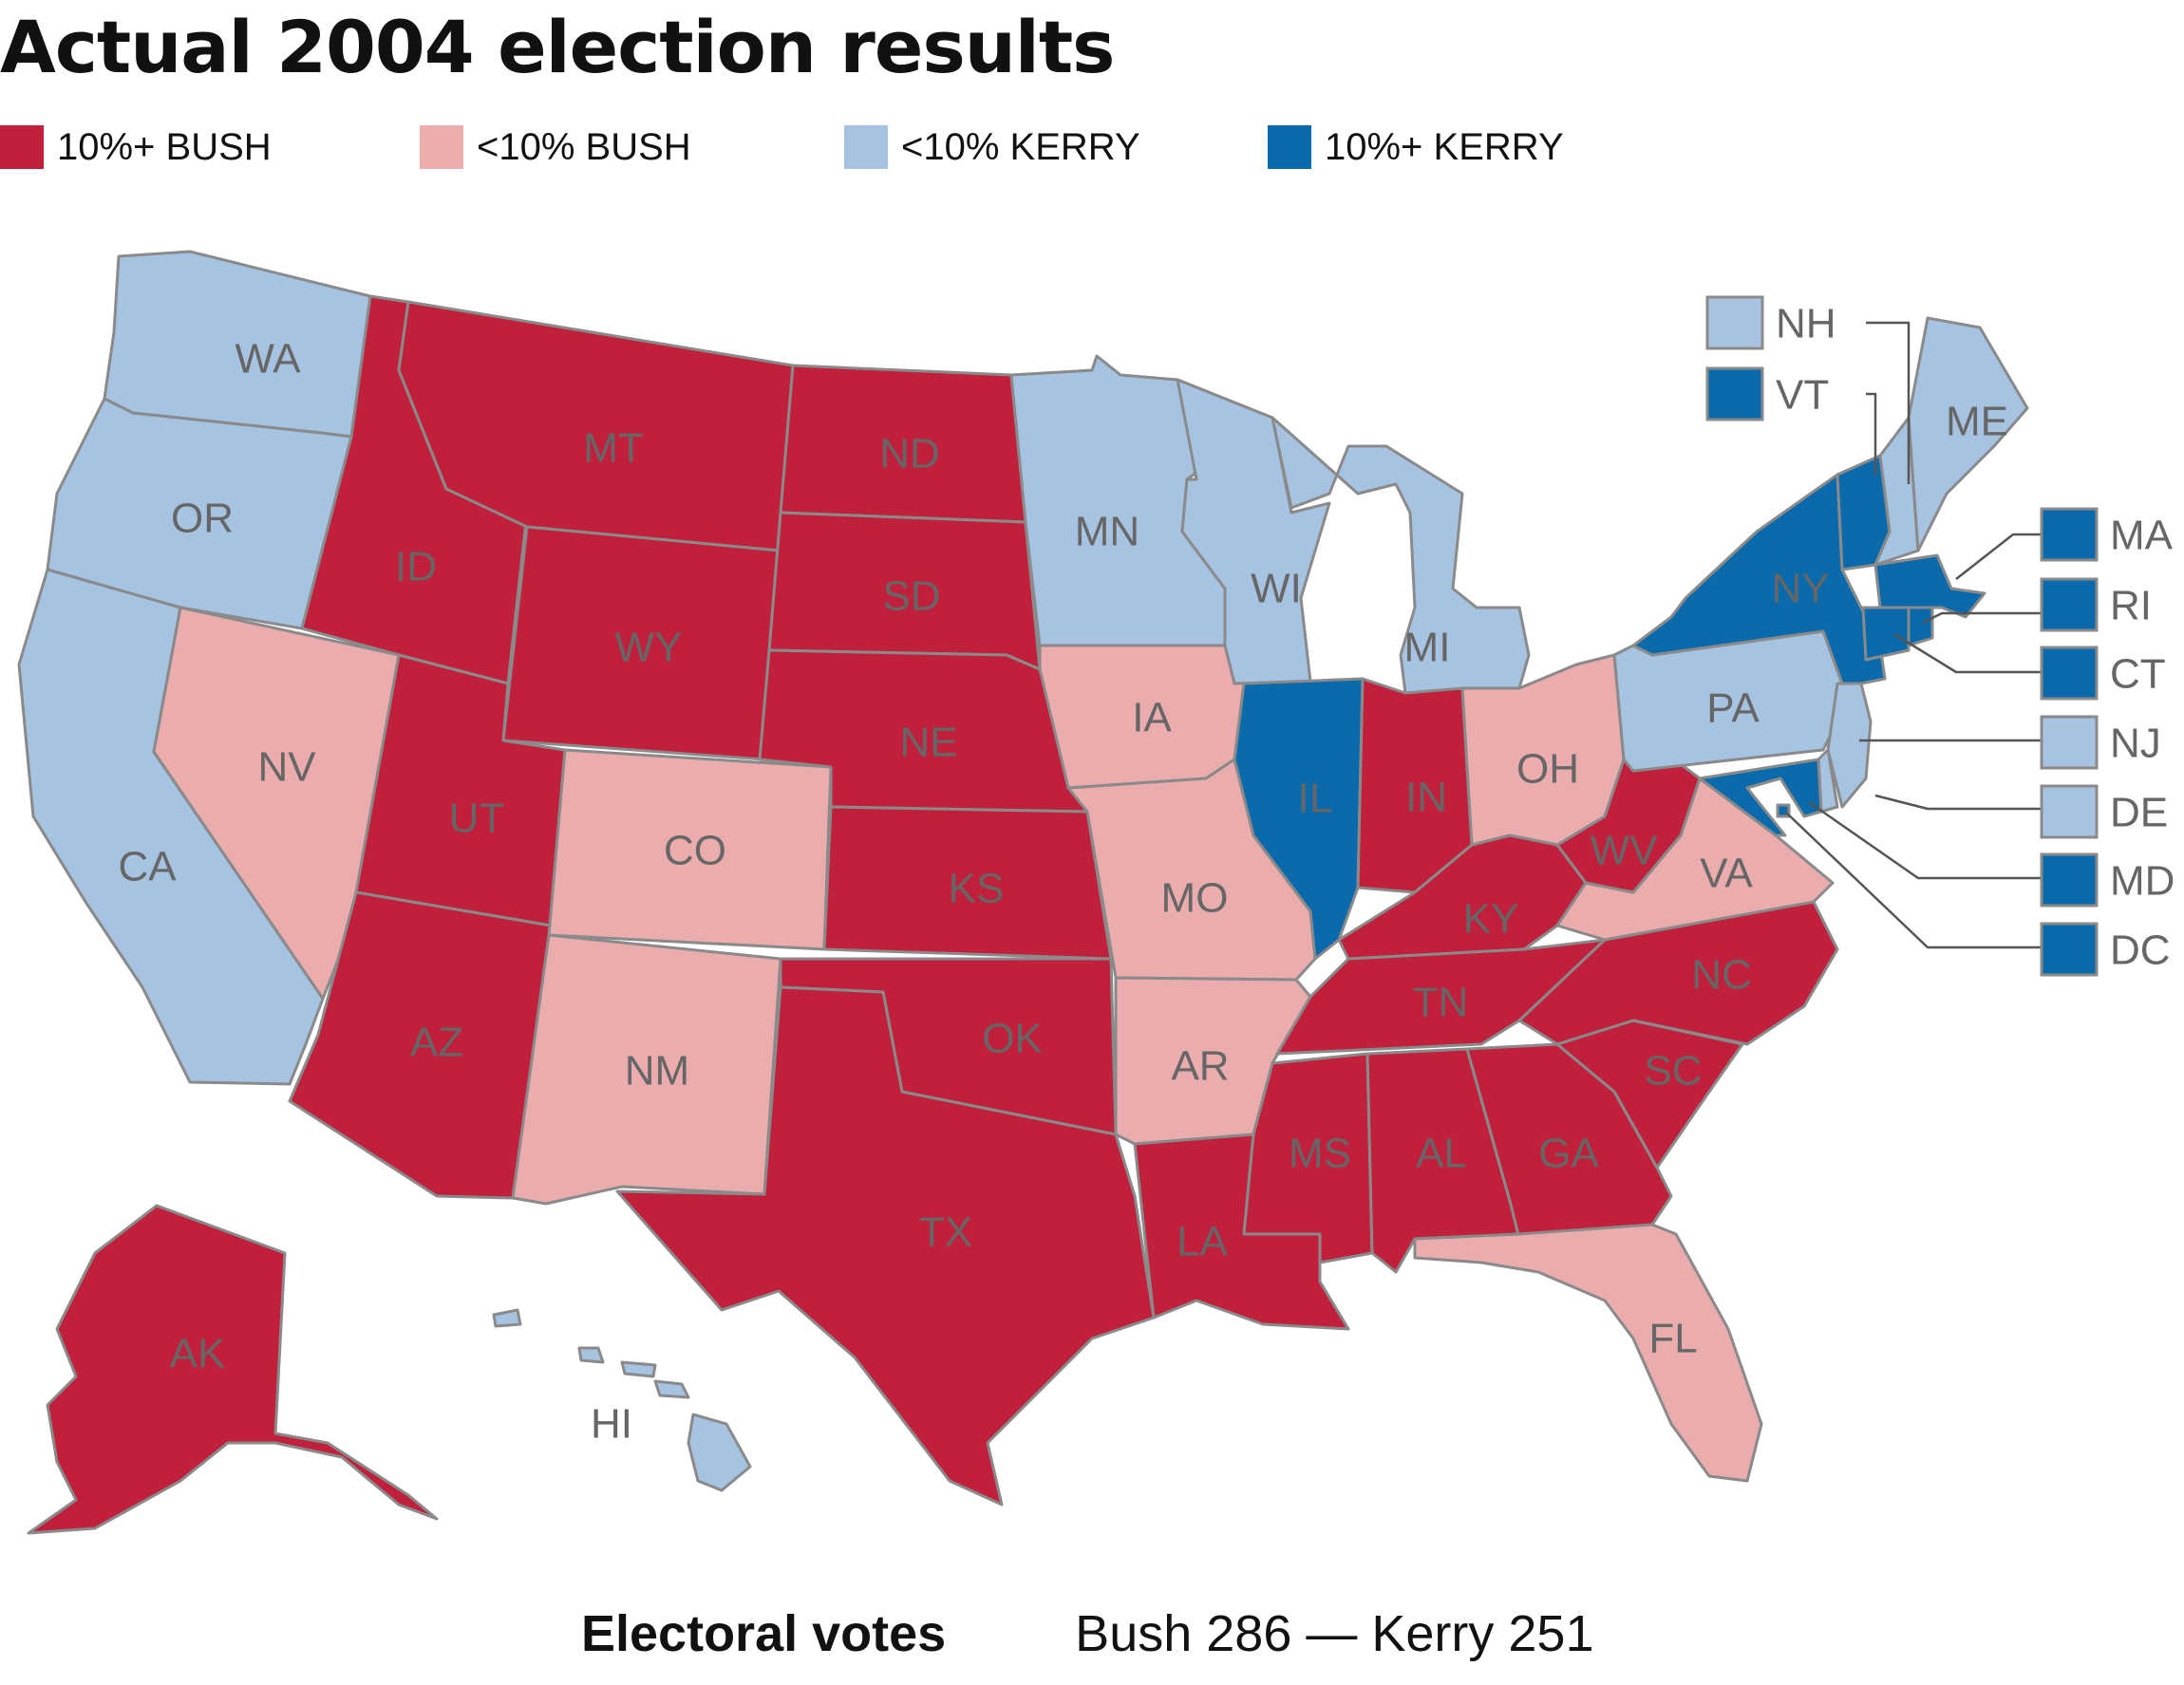  What do you see at coordinates (1886, 634) in the screenshot?
I see `state-ct` at bounding box center [1886, 634].